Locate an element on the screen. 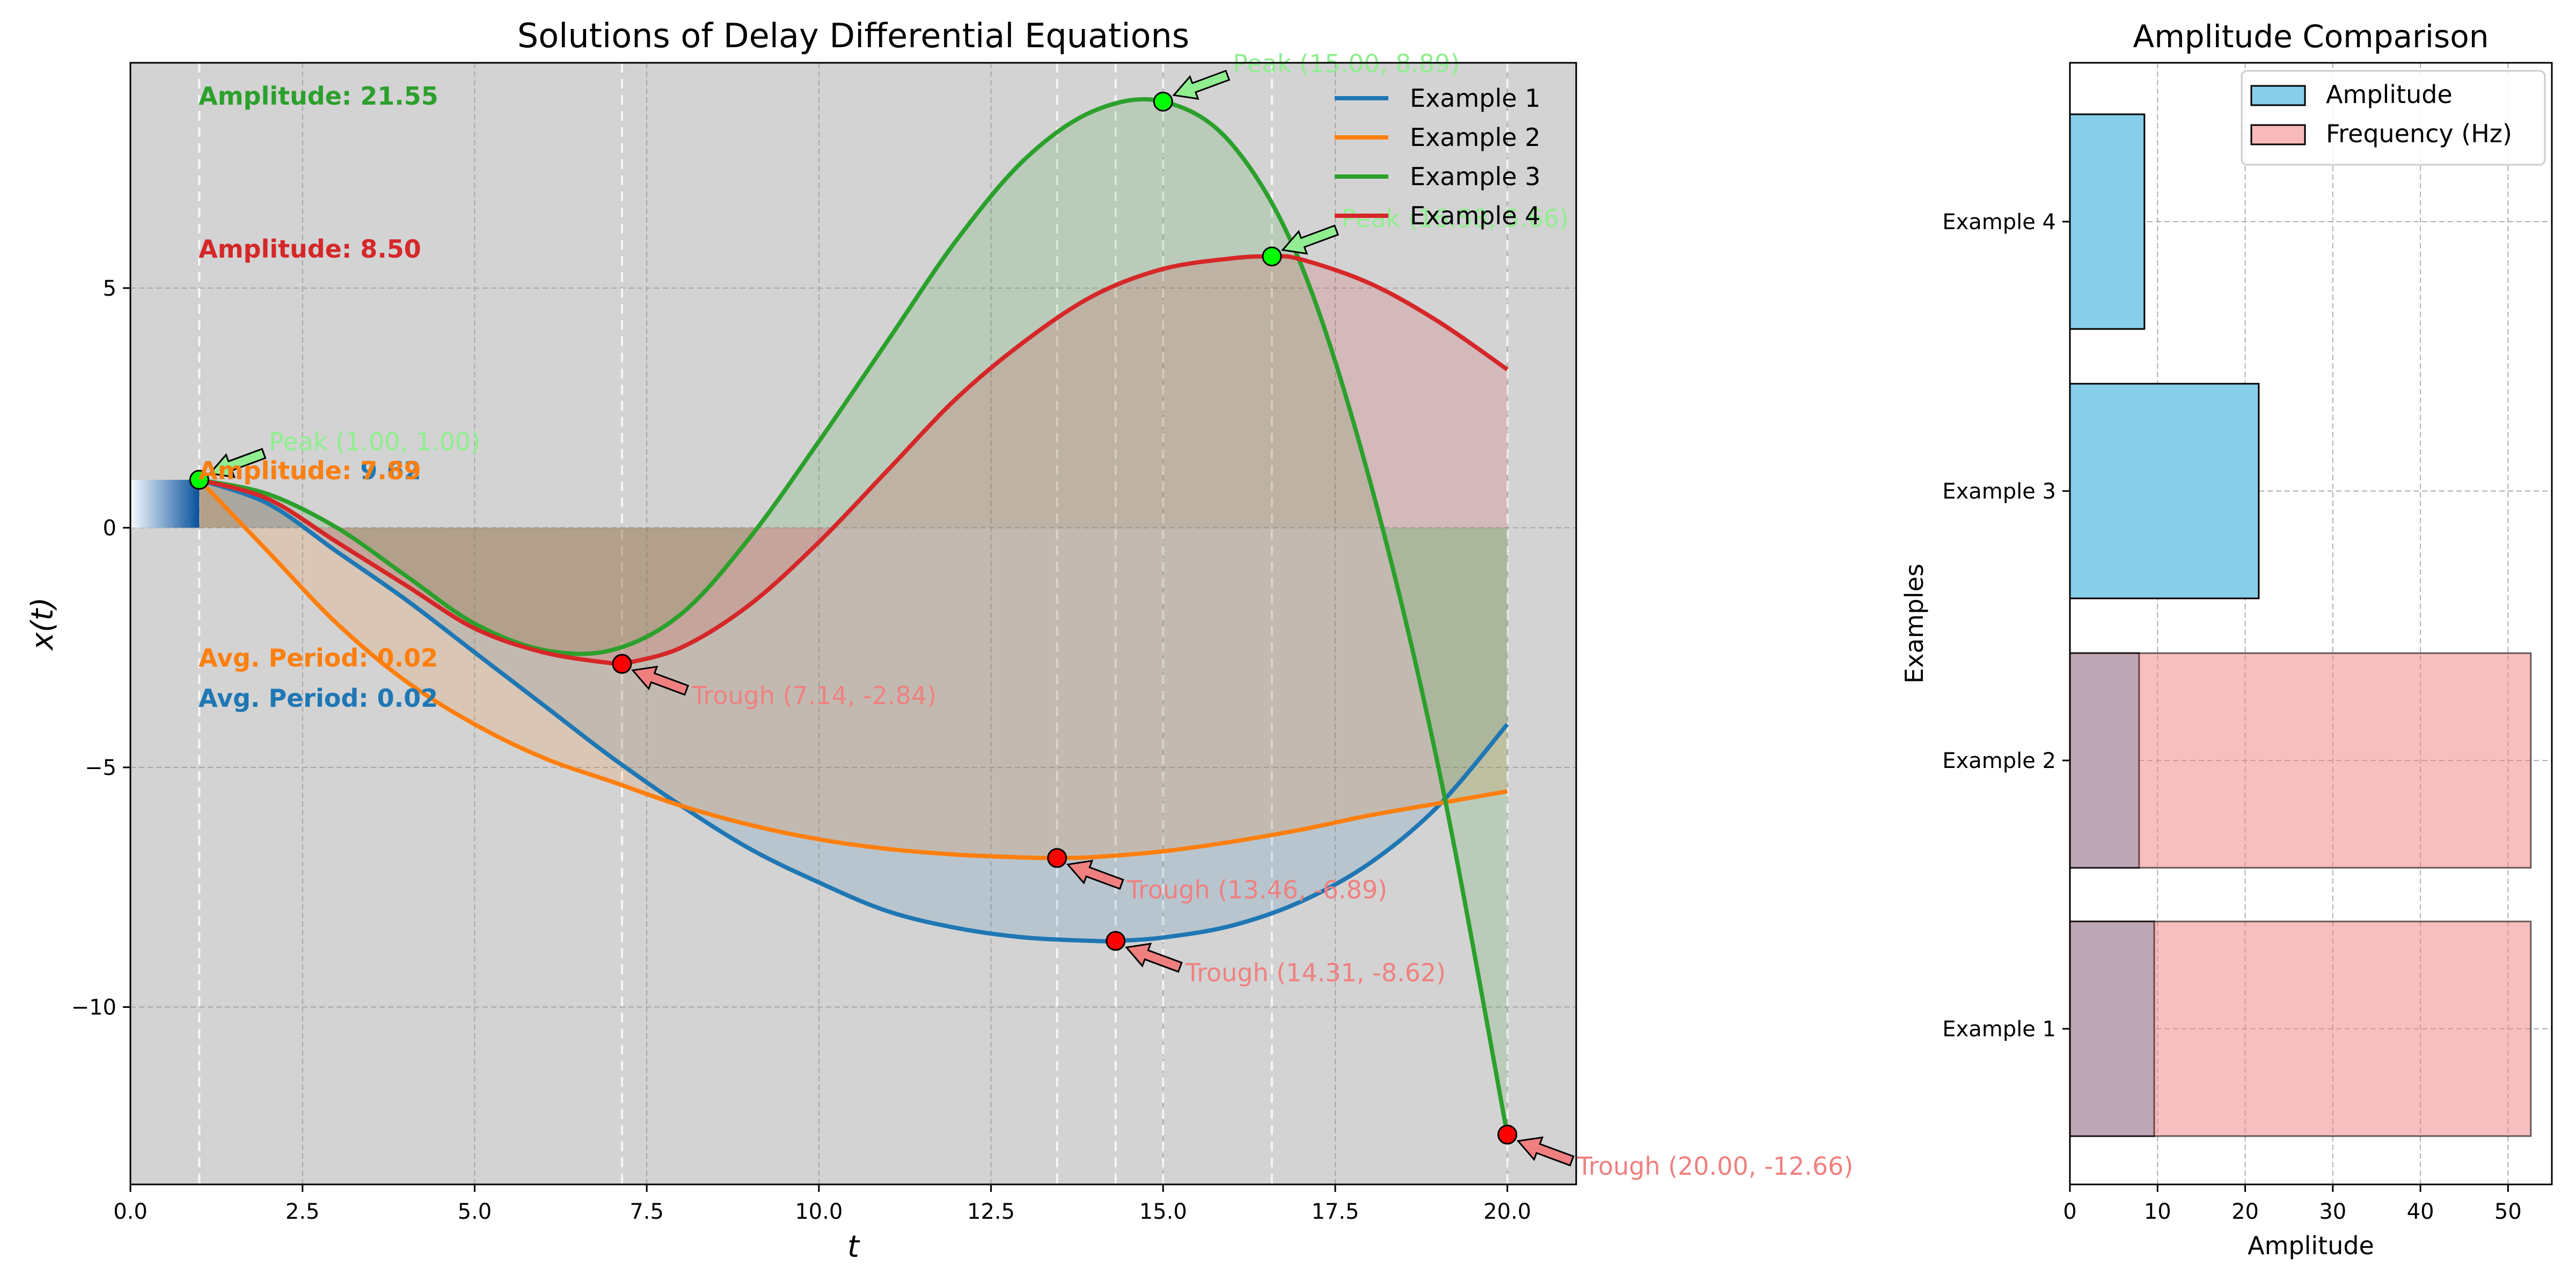 The image size is (2576, 1288). series-fill is located at coordinates (853, 669).